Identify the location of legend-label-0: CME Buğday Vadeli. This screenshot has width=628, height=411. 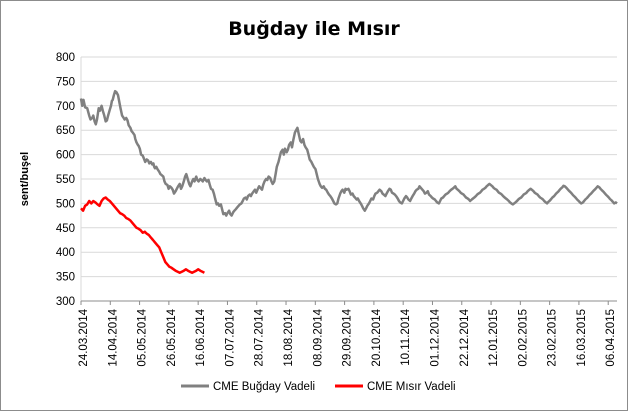
(264, 387).